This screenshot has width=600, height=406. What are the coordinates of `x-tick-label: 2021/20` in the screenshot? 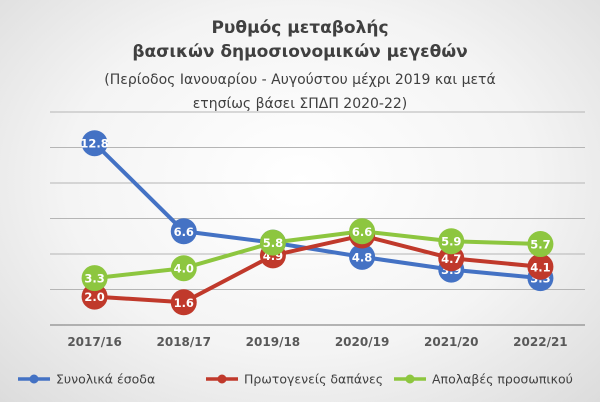 It's located at (451, 342).